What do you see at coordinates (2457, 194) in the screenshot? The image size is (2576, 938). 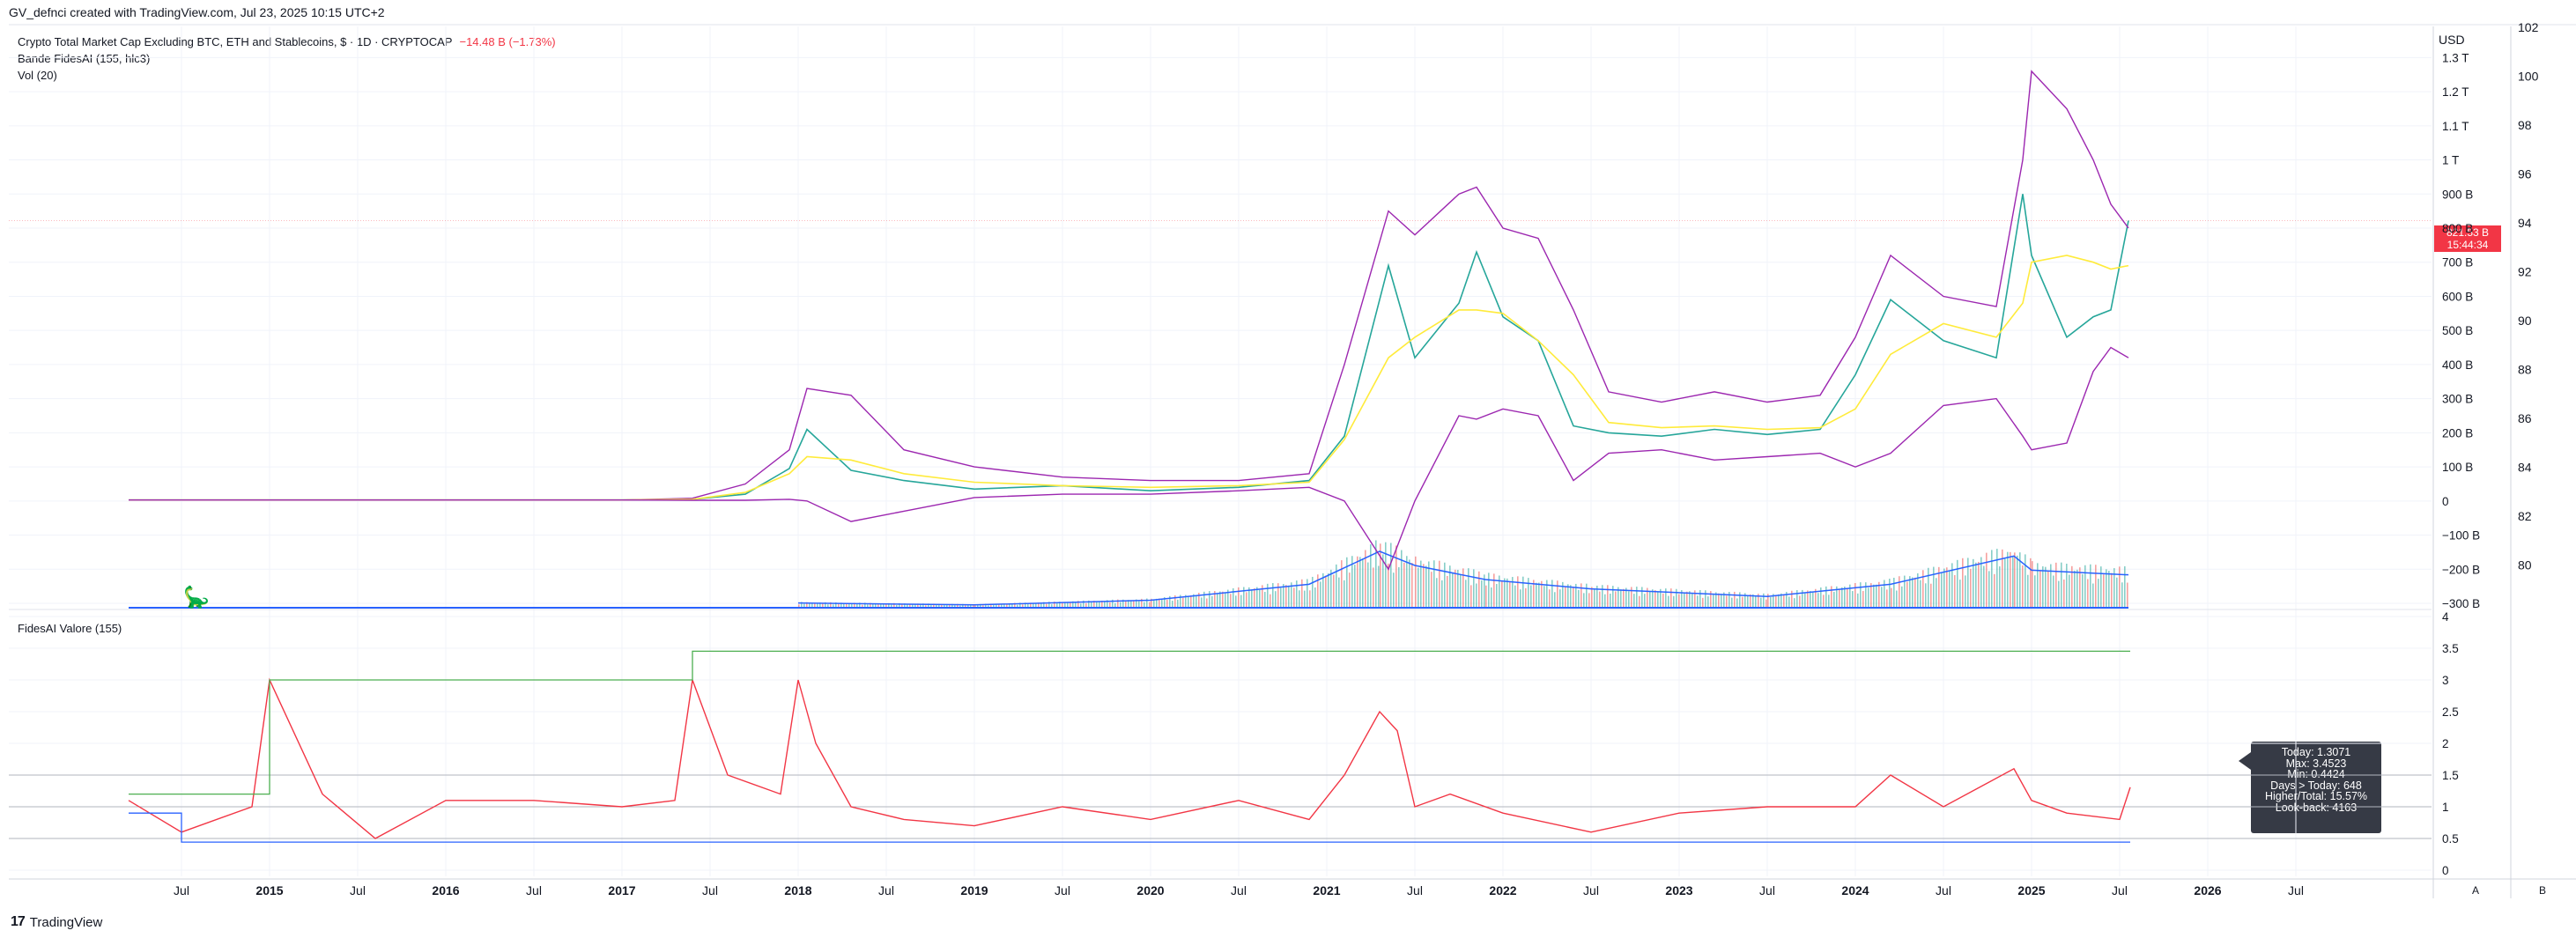 I see `y-tick-label: 900 B` at bounding box center [2457, 194].